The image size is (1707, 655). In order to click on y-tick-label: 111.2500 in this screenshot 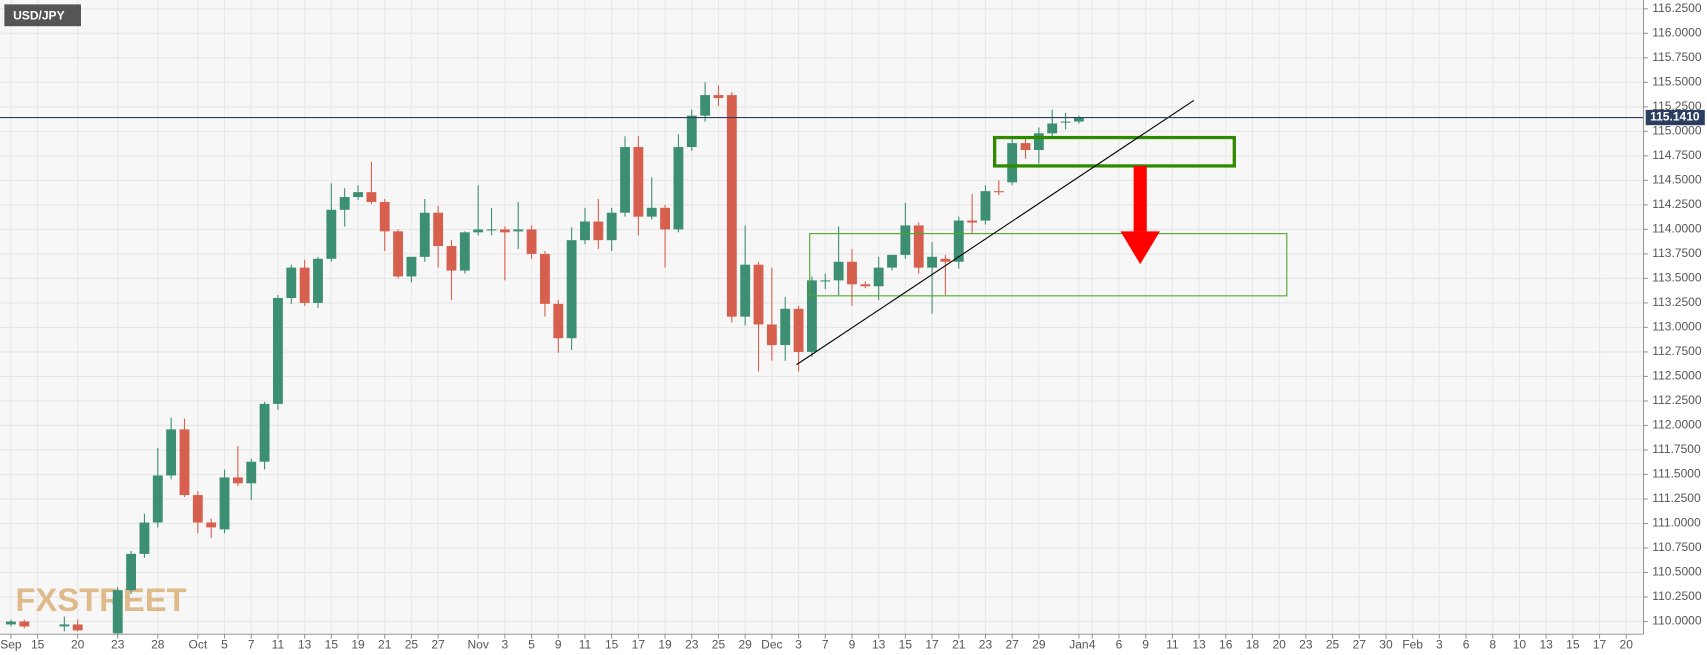, I will do `click(1676, 498)`.